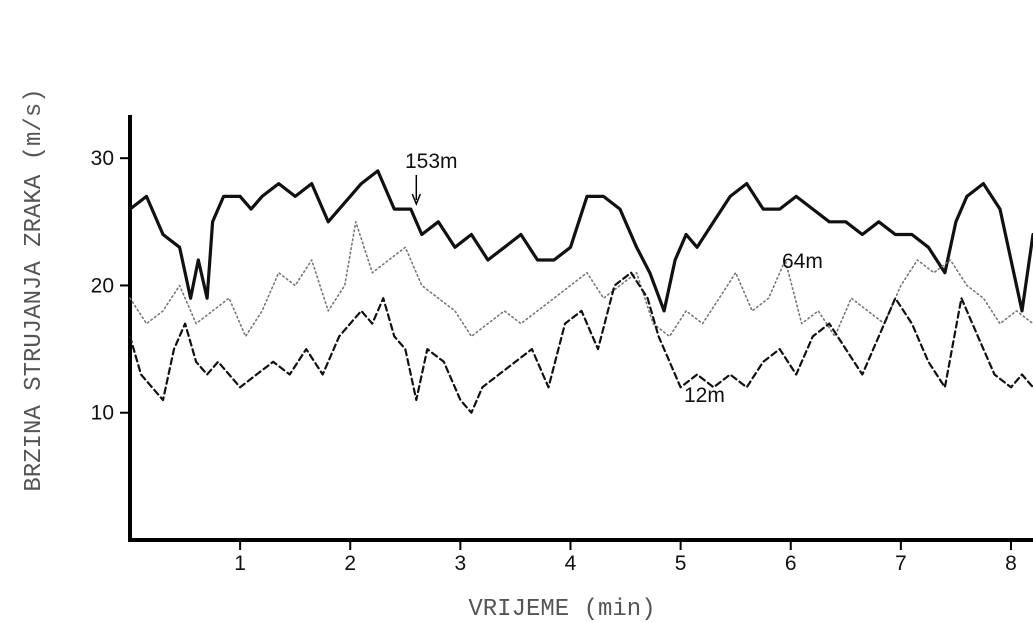 The image size is (1033, 623). I want to click on x-axis-title: VRIJEME (min), so click(561, 609).